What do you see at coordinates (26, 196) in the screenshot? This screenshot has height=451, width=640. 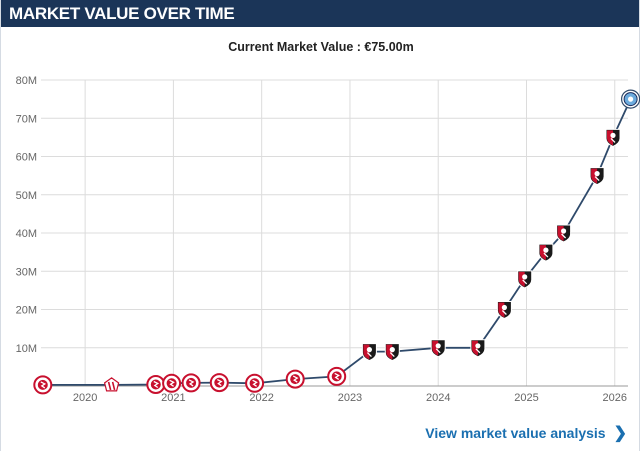 I see `y-tick-label: 50M` at bounding box center [26, 196].